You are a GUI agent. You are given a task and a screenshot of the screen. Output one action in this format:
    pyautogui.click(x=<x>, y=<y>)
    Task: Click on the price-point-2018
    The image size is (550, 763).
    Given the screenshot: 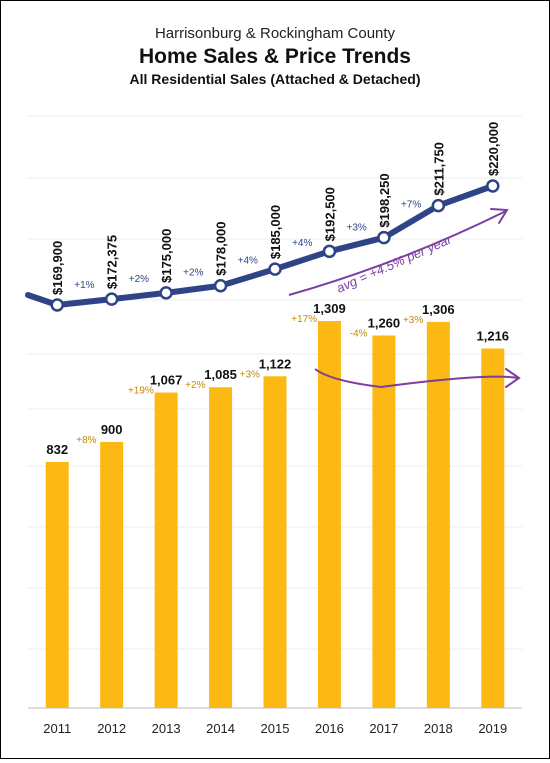 What is the action you would take?
    pyautogui.click(x=438, y=205)
    